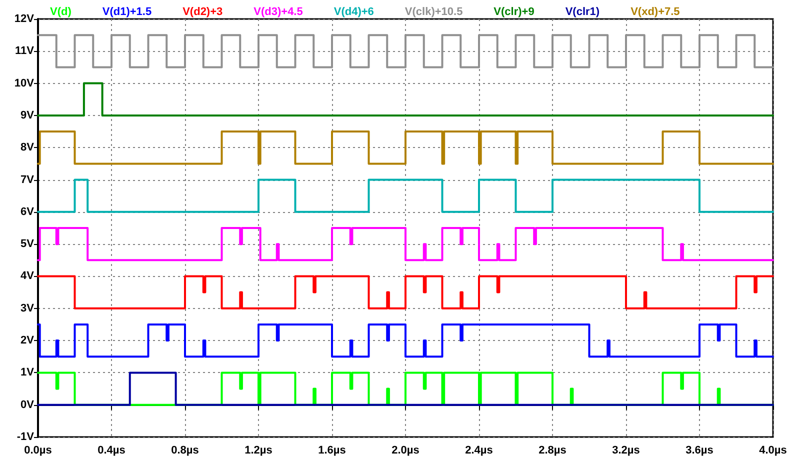 Image resolution: width=799 pixels, height=459 pixels. I want to click on y-tick-label: 4V, so click(27, 276).